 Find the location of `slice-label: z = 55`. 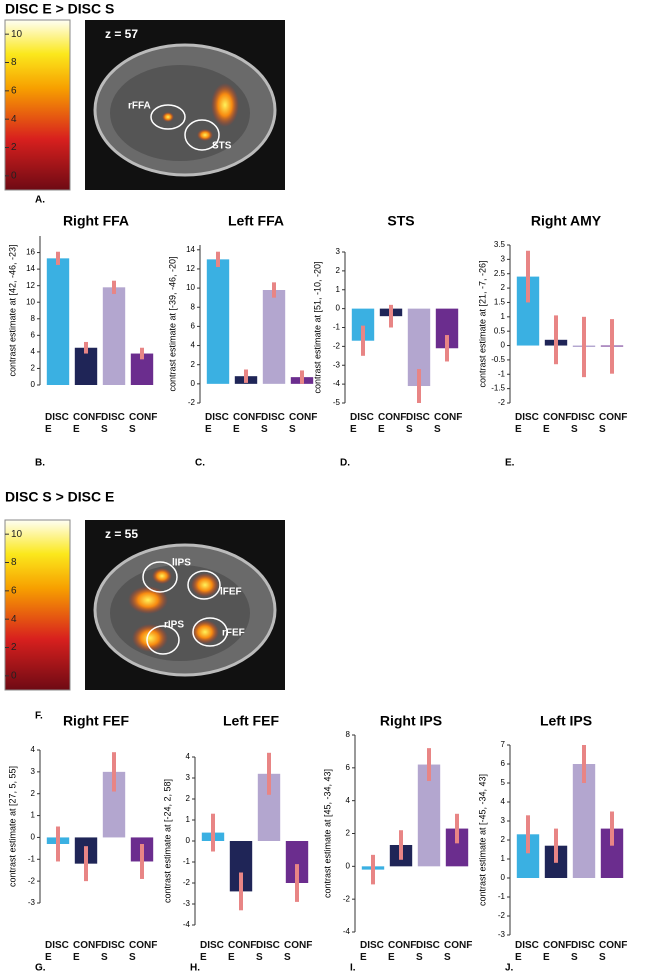

slice-label: z = 55 is located at coordinates (121, 534).